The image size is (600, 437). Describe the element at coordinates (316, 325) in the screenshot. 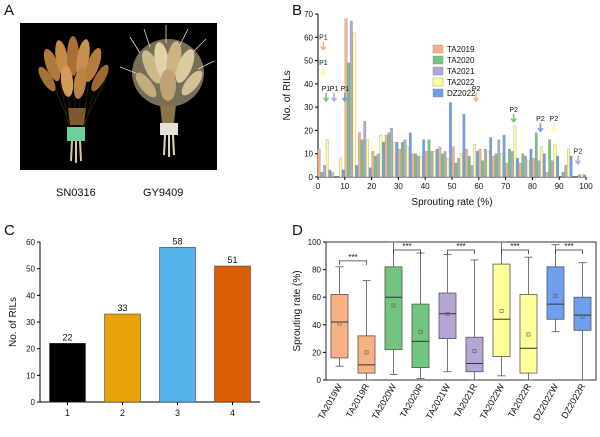

I see `y-tick-label: 40` at that location.